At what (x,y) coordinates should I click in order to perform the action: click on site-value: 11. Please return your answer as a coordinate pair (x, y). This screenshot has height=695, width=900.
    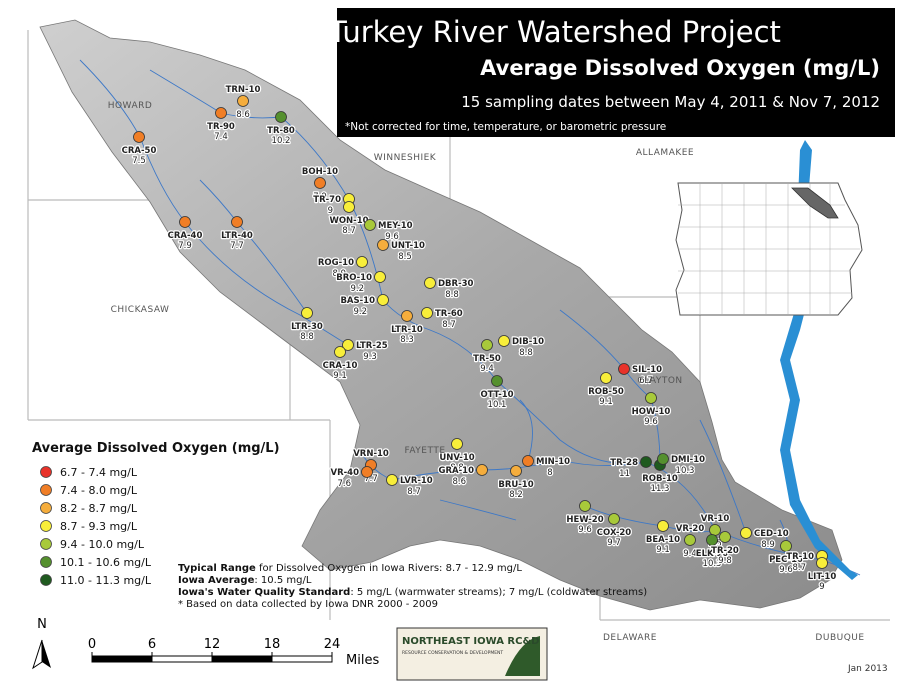
    Looking at the image, I should click on (624, 474).